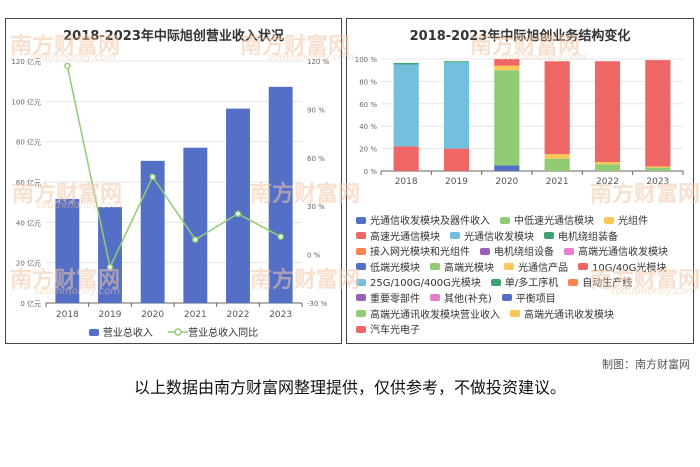 This screenshot has height=467, width=700. Describe the element at coordinates (418, 281) in the screenshot. I see `legend-item: 25G/100G/400G光模块` at that location.